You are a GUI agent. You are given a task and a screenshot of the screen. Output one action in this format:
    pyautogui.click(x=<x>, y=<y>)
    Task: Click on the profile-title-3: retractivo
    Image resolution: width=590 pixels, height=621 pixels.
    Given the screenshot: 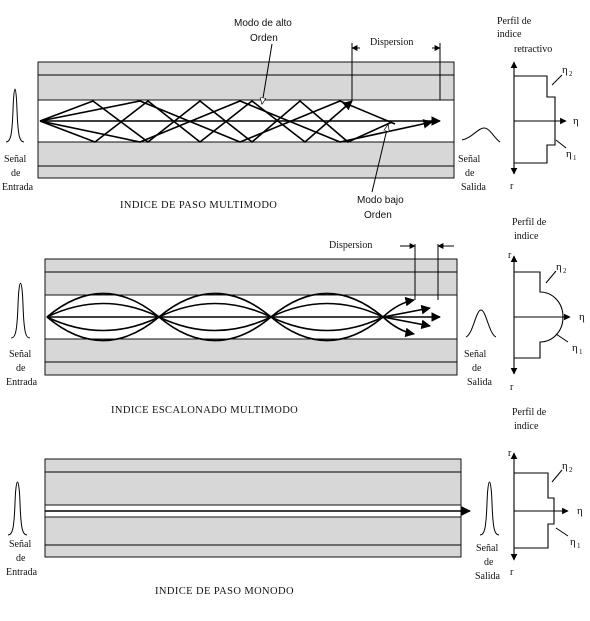 What is the action you would take?
    pyautogui.click(x=533, y=49)
    